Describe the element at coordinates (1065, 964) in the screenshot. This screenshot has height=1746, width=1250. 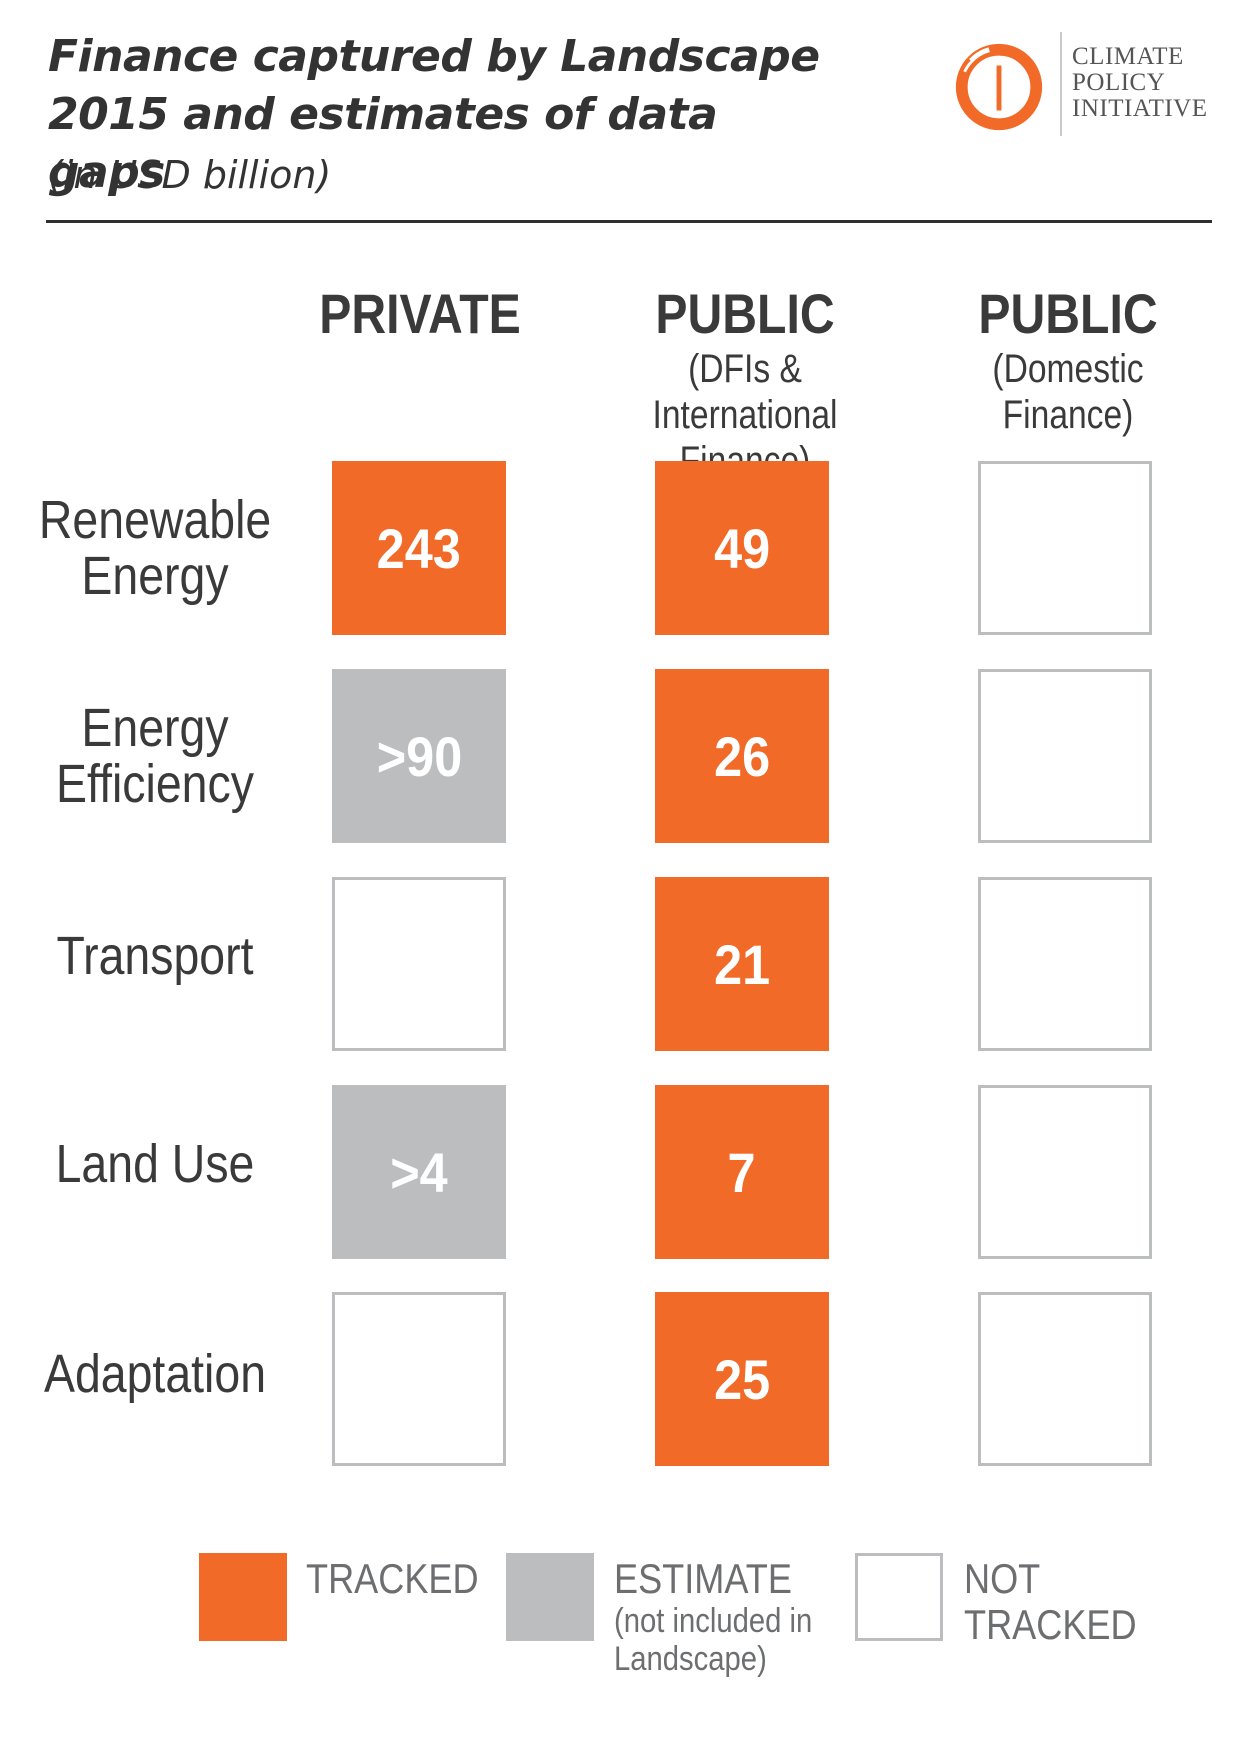
I see `cell-transport-public-domestic` at that location.